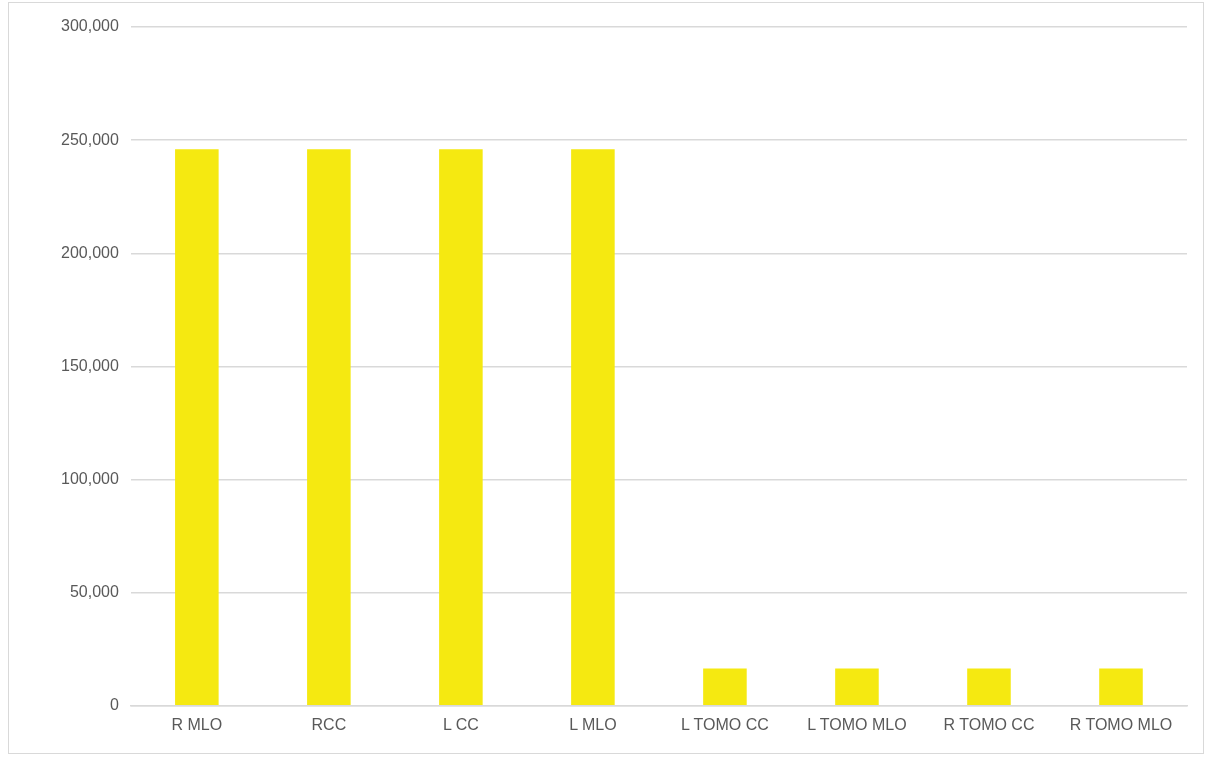 Image resolution: width=1214 pixels, height=760 pixels. Describe the element at coordinates (89, 139) in the screenshot. I see `y-tick-label: 250,000` at that location.